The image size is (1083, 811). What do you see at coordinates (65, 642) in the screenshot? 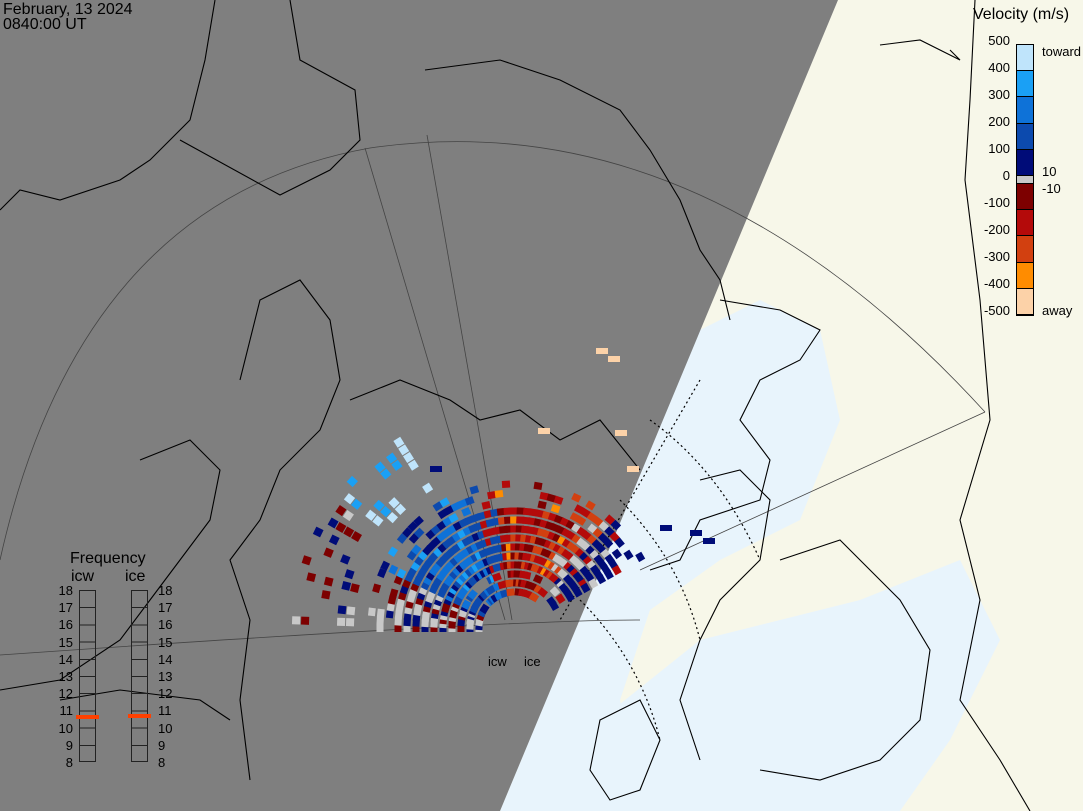
I see `frequency-tick-label: 15` at bounding box center [65, 642].